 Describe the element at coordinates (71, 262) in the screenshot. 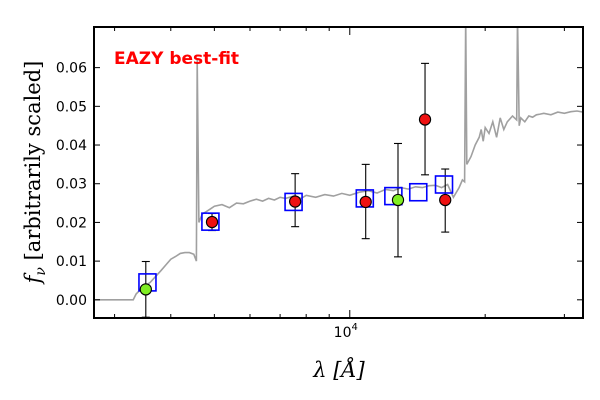

I see `y-tick-label: 0.01` at that location.